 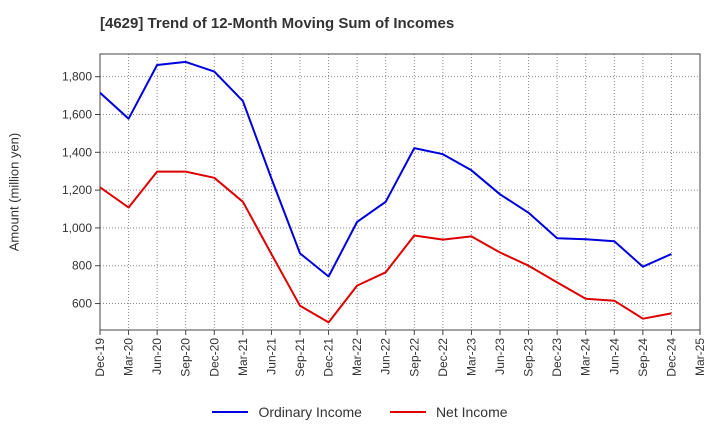 What do you see at coordinates (157, 356) in the screenshot?
I see `x-tick-label: Jun-20` at bounding box center [157, 356].